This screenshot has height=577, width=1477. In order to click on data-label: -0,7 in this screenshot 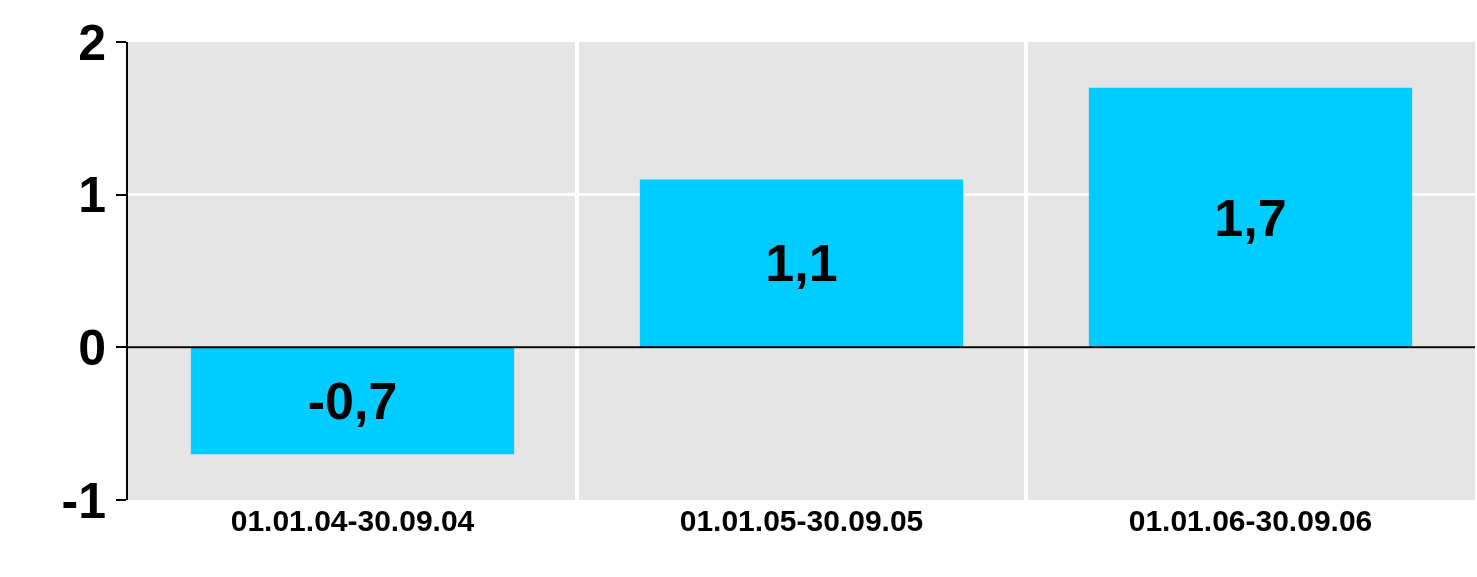, I will do `click(352, 400)`.